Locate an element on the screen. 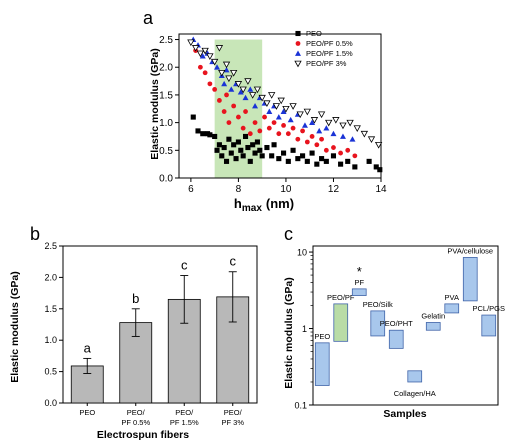 This screenshot has height=446, width=531. y-tick-label: 2.5 is located at coordinates (50, 246).